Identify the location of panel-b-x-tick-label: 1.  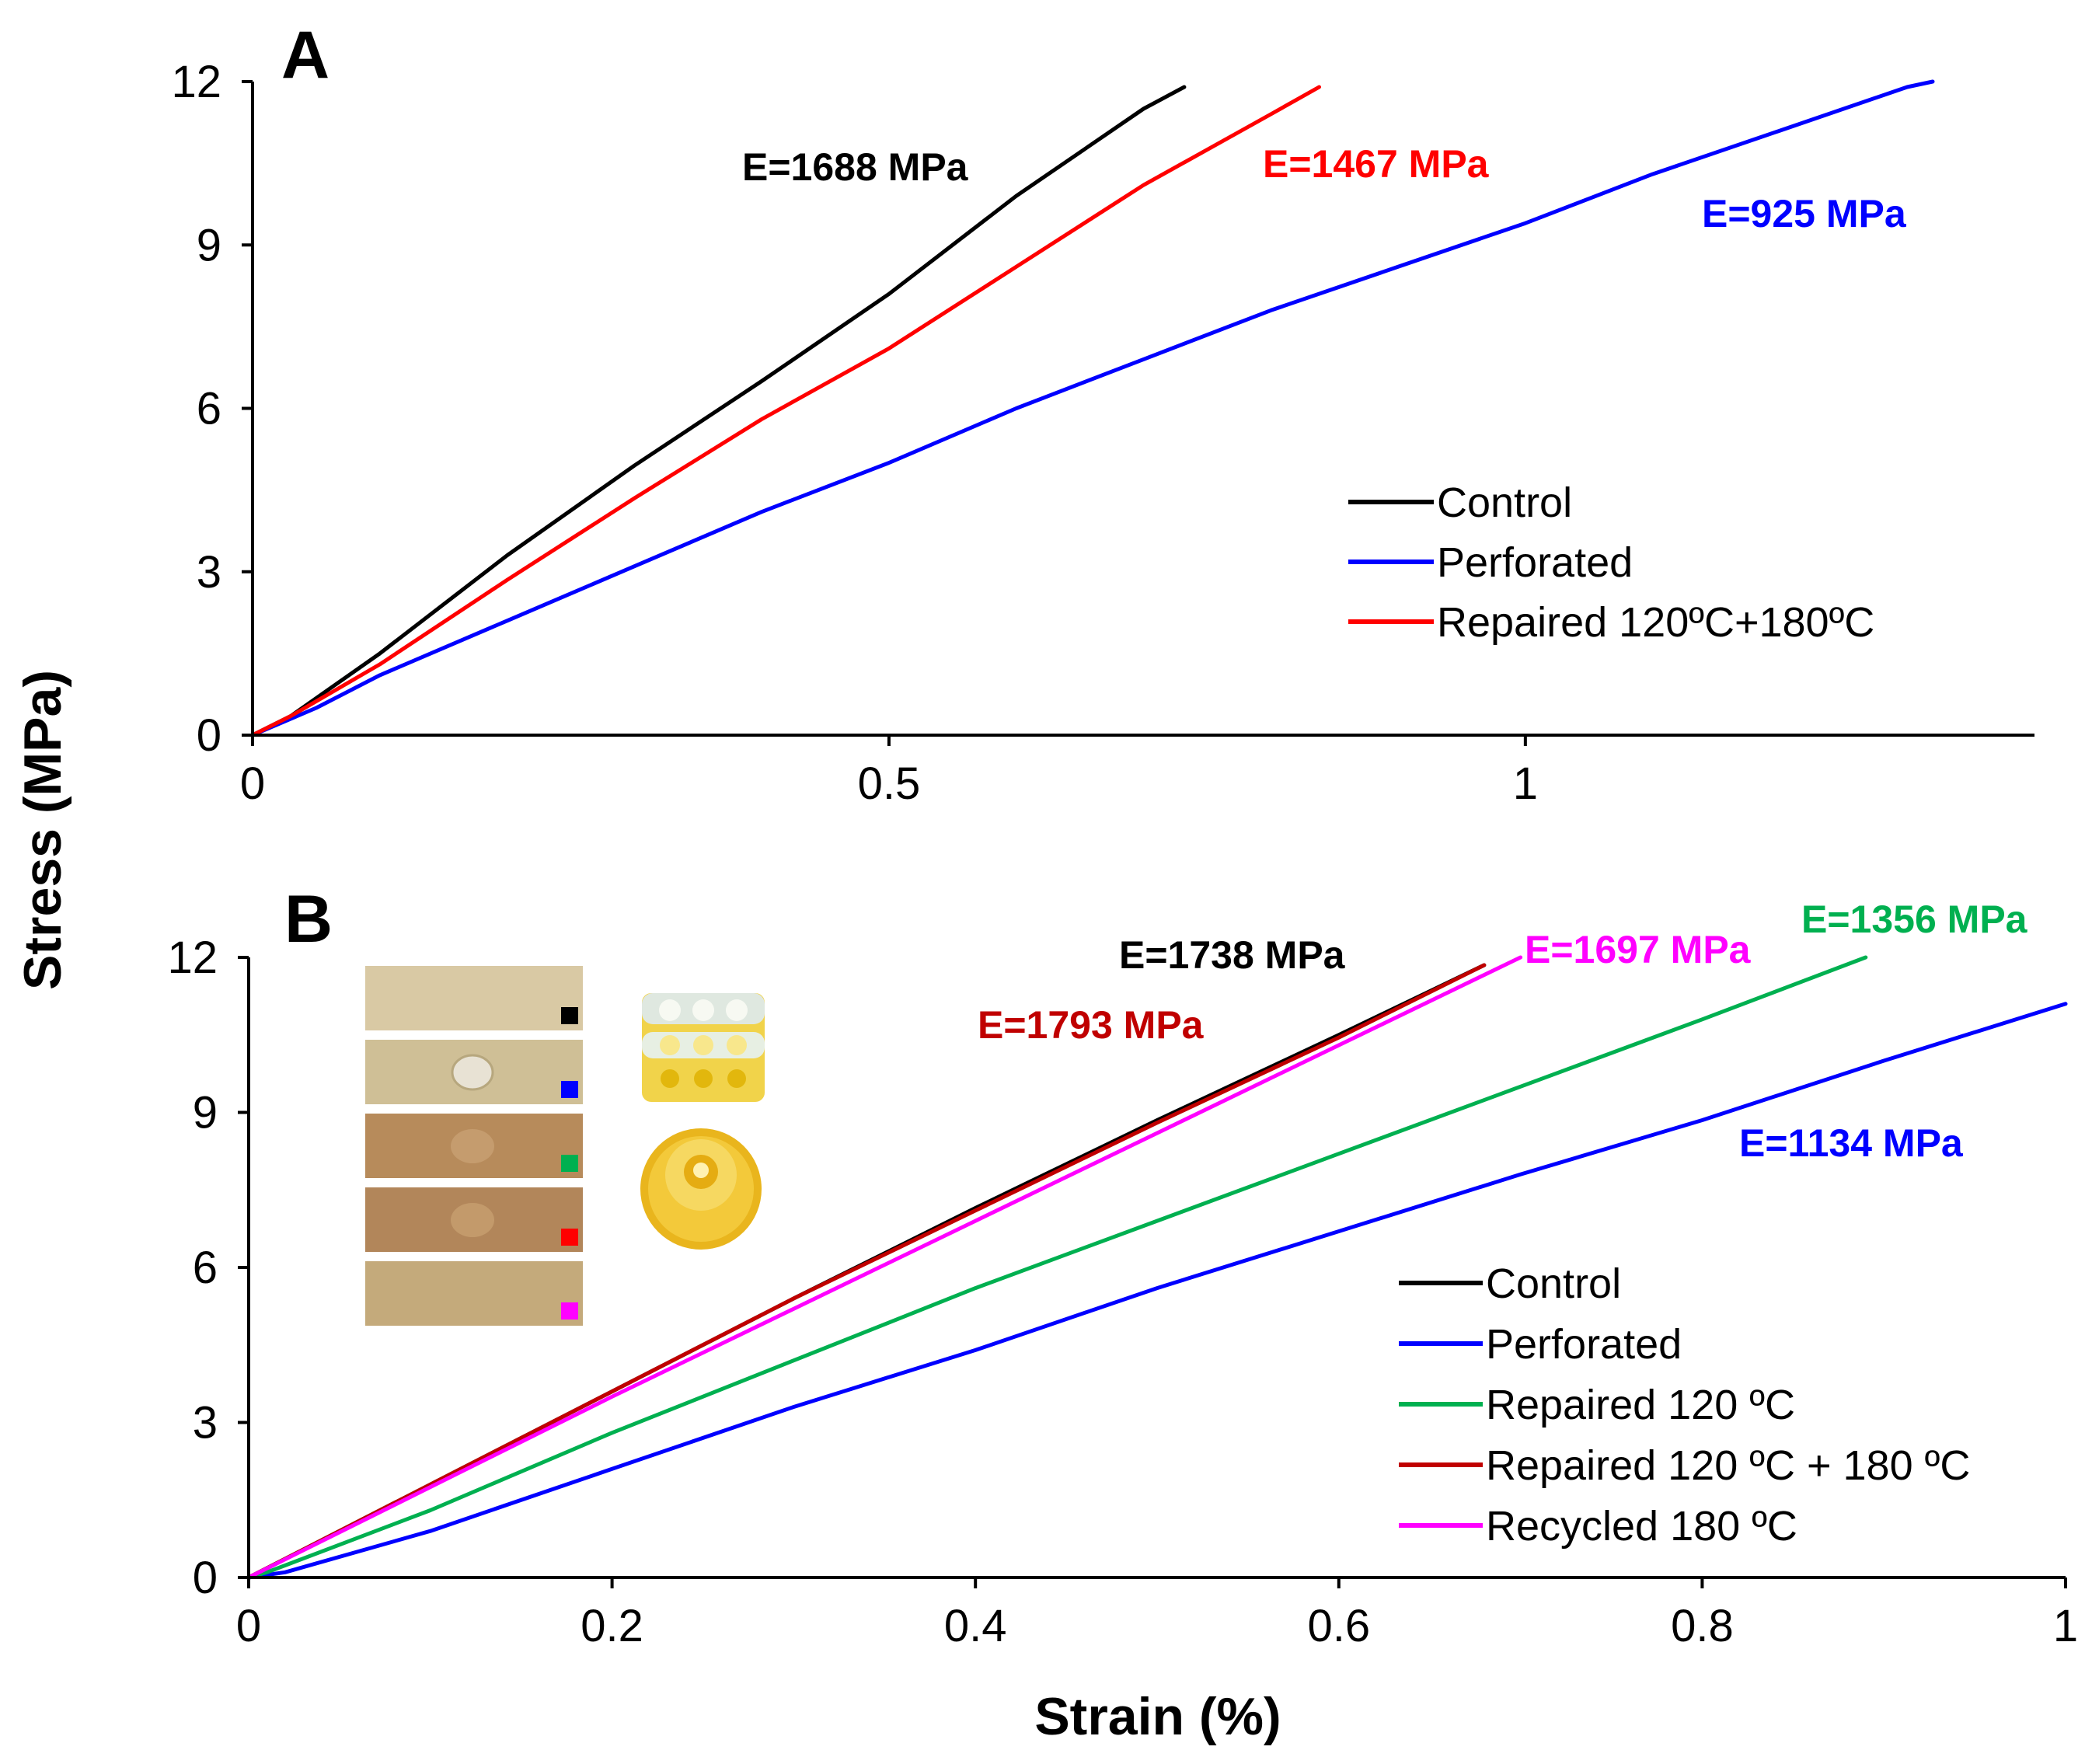
(2065, 1626).